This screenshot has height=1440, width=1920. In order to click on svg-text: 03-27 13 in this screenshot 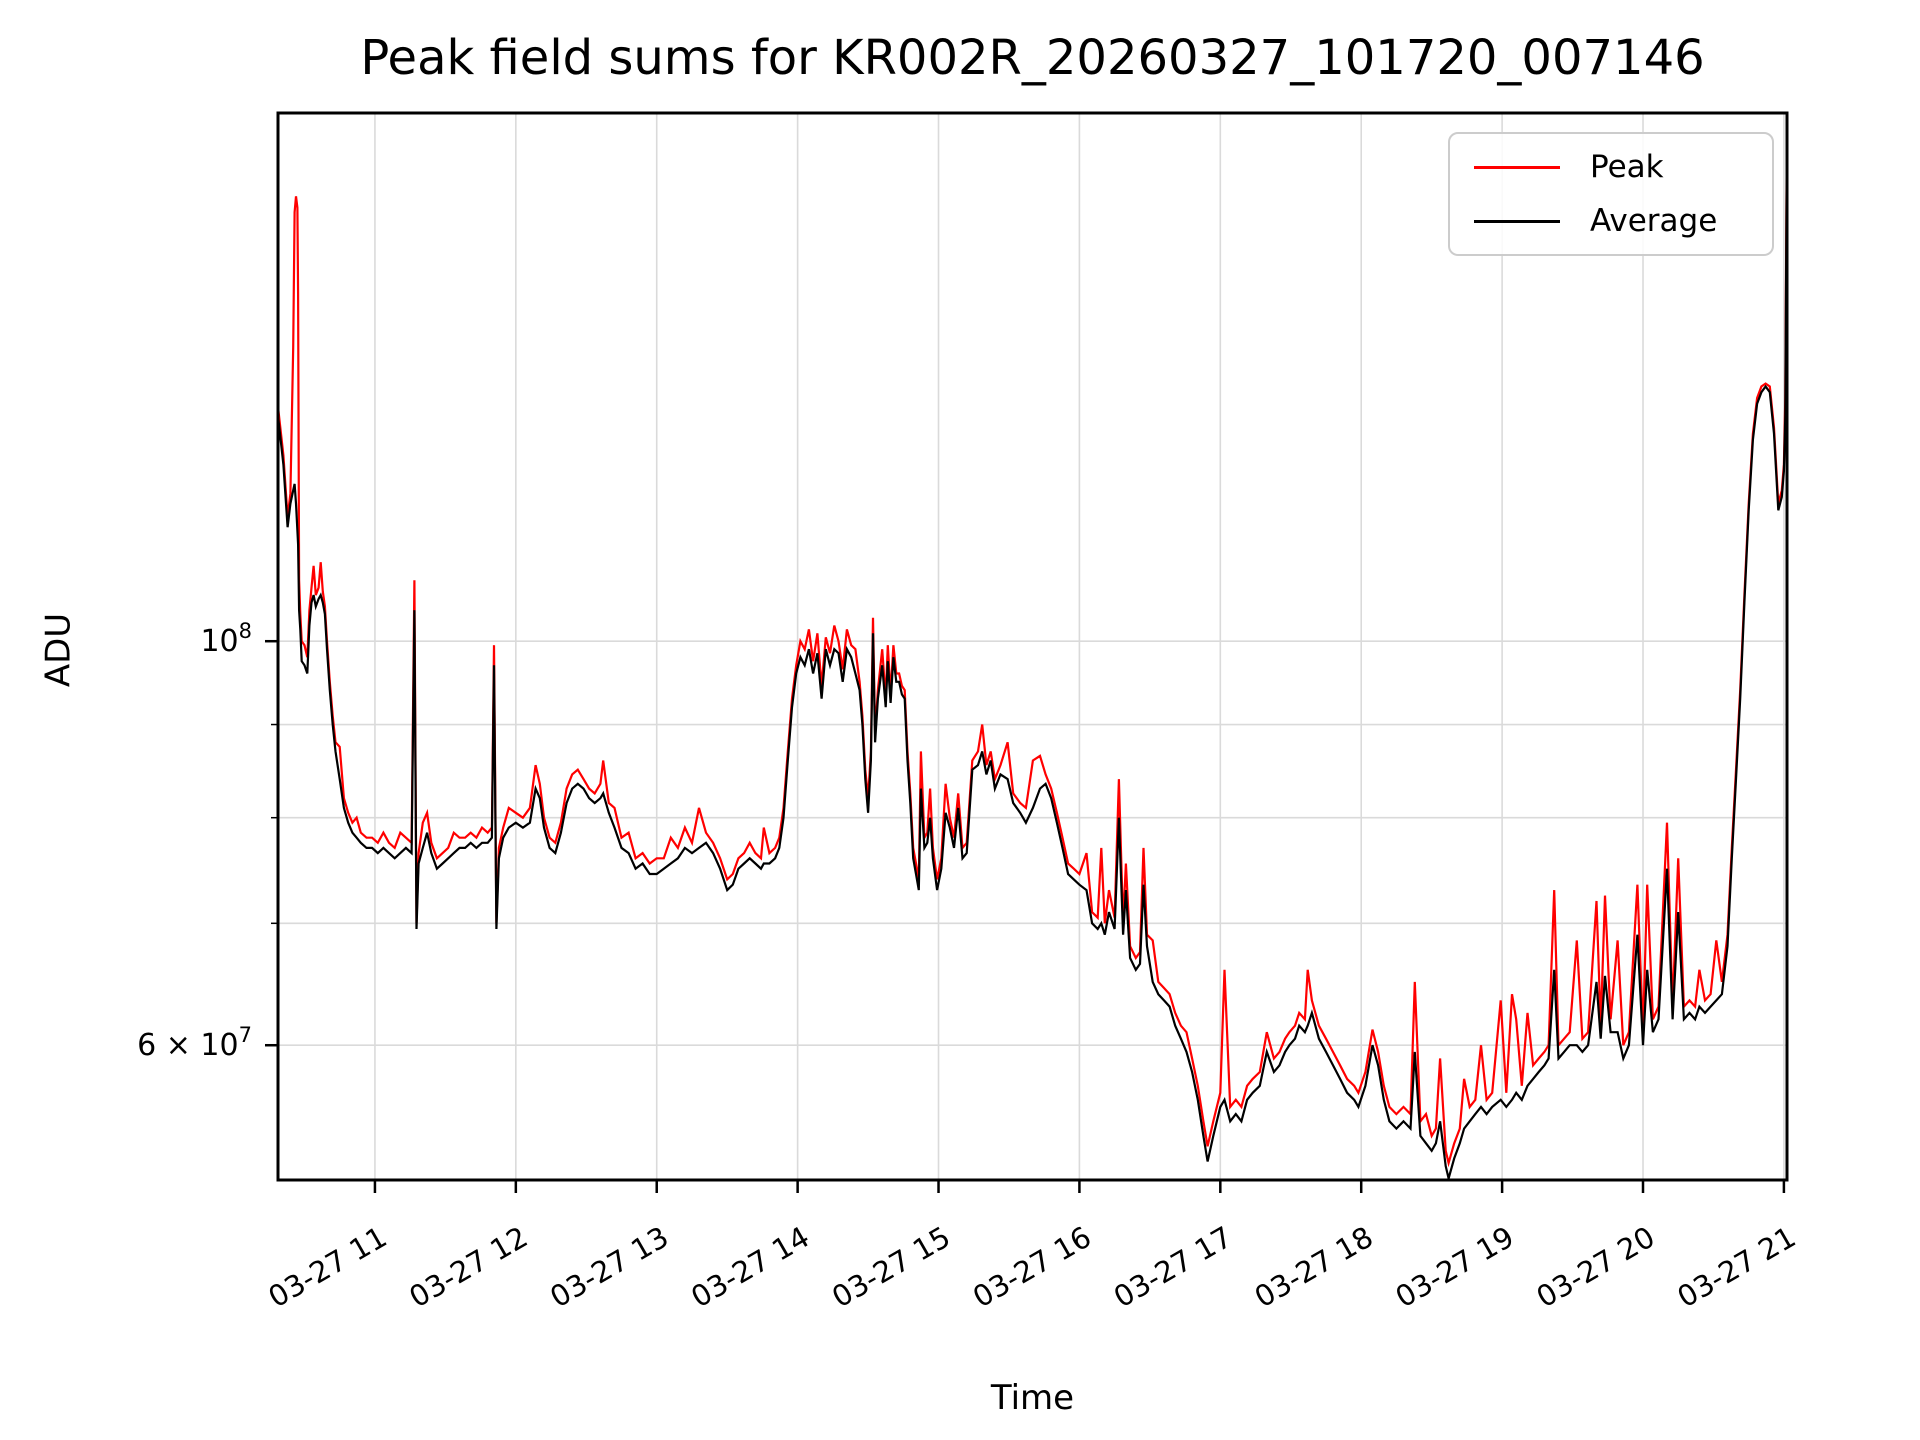, I will do `click(609, 1267)`.